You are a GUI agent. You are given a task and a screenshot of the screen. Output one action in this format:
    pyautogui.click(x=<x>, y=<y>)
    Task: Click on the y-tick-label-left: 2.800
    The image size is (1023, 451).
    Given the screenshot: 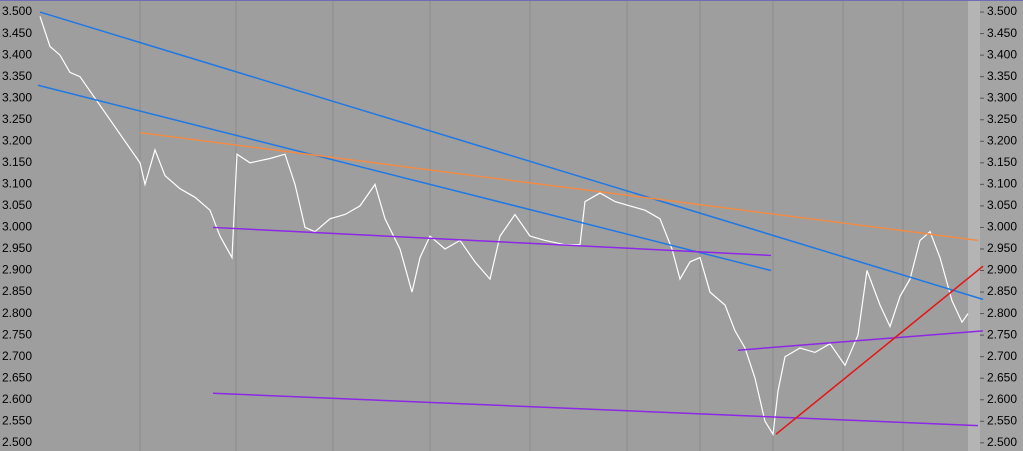 What is the action you would take?
    pyautogui.click(x=17, y=313)
    